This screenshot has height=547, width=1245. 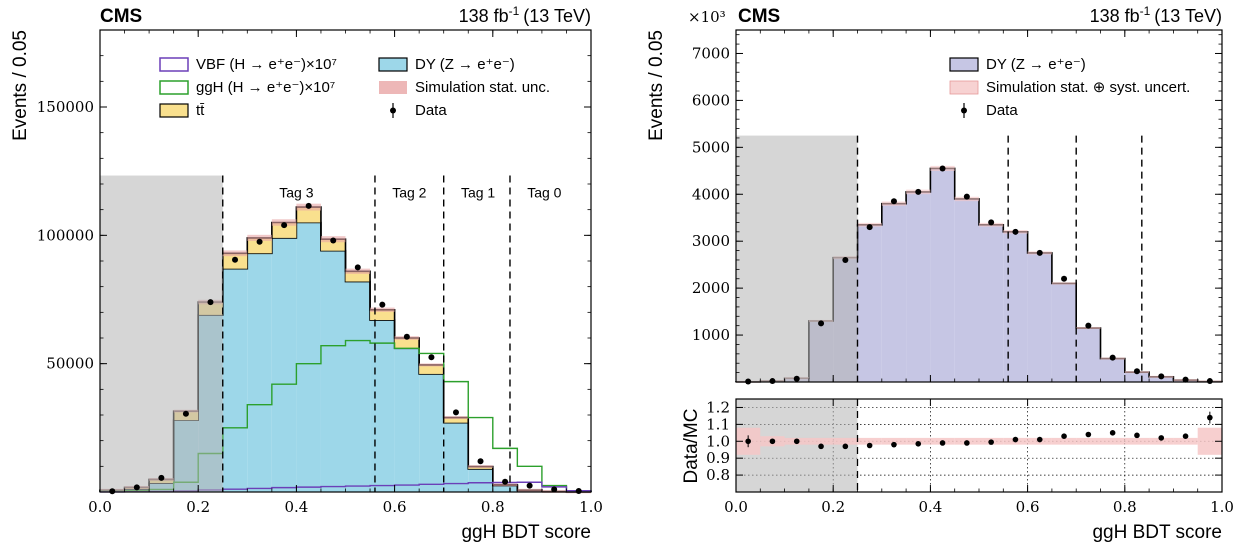 I want to click on ratio-y-axis-label: Data/MC, so click(x=691, y=446).